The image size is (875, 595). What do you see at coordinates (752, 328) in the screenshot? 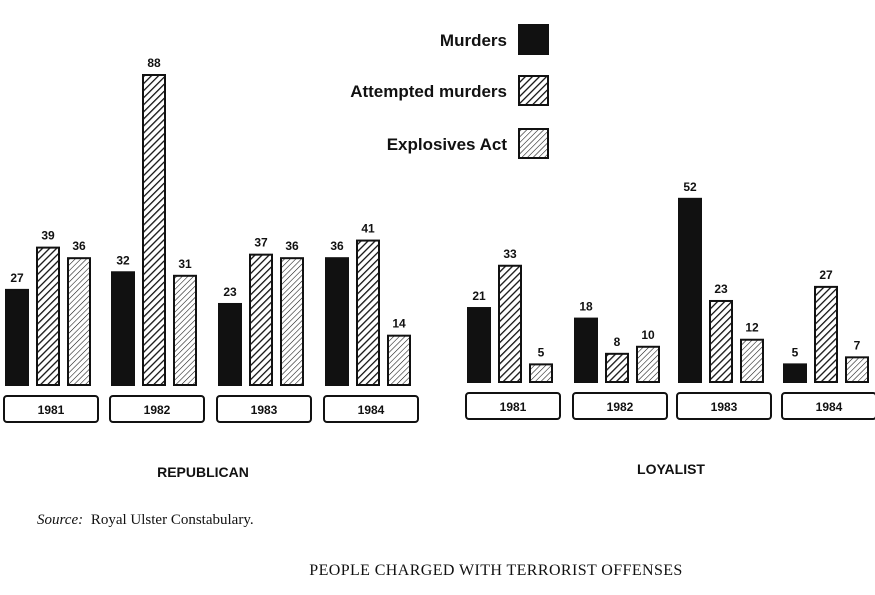
I see `data-label-loyalist-1983-explosives-act: 12` at bounding box center [752, 328].